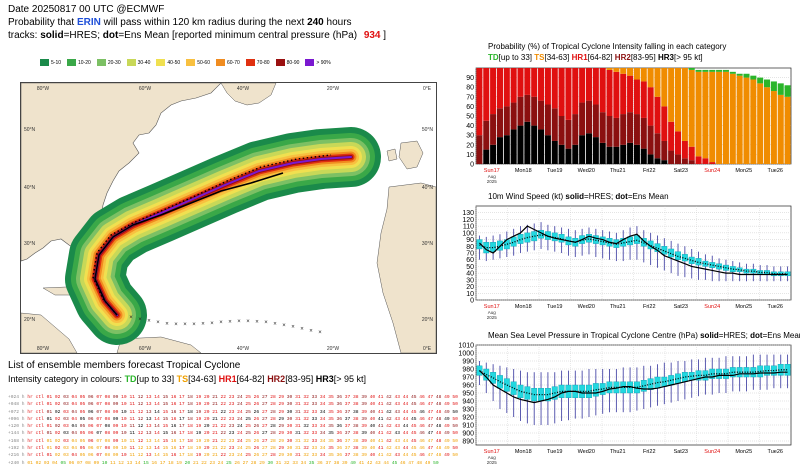  What do you see at coordinates (468, 426) in the screenshot?
I see `y-tick-label: 910` at bounding box center [468, 426].